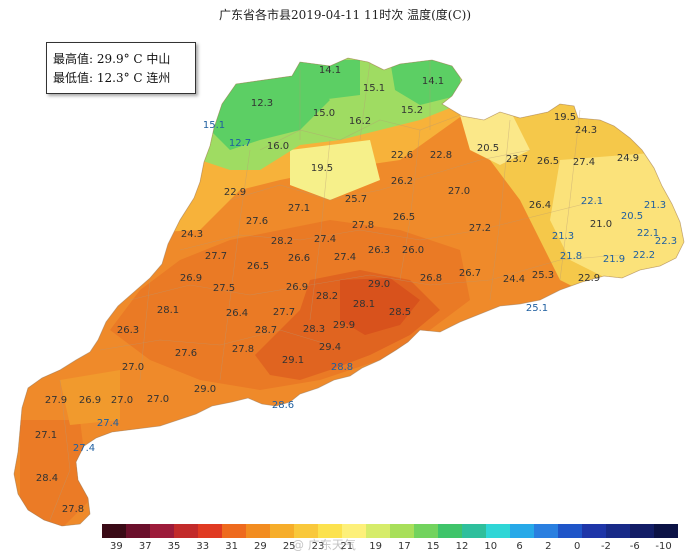  Describe the element at coordinates (119, 59) in the screenshot. I see `max-value: 29.9° C` at that location.